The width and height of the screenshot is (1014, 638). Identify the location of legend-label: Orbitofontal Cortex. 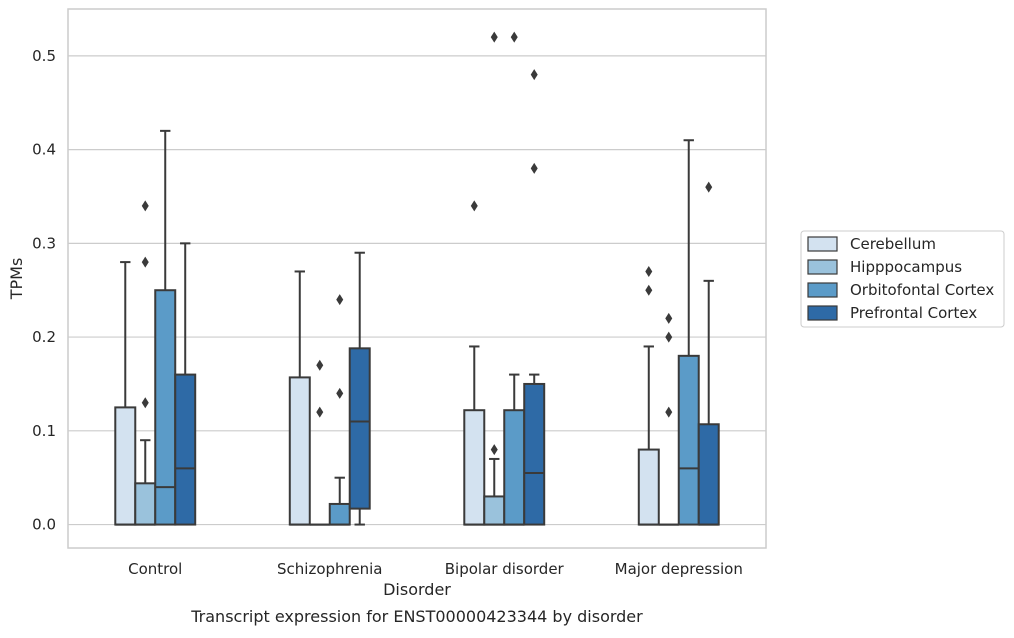
(922, 290).